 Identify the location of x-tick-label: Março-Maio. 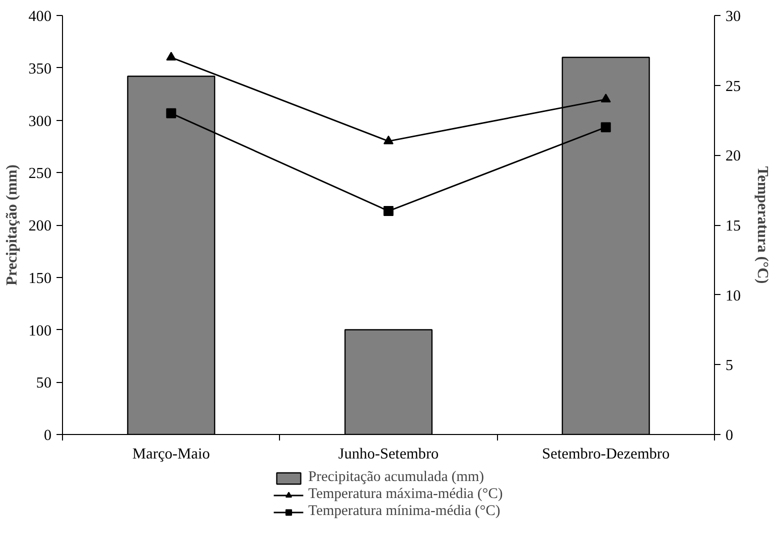
(171, 454).